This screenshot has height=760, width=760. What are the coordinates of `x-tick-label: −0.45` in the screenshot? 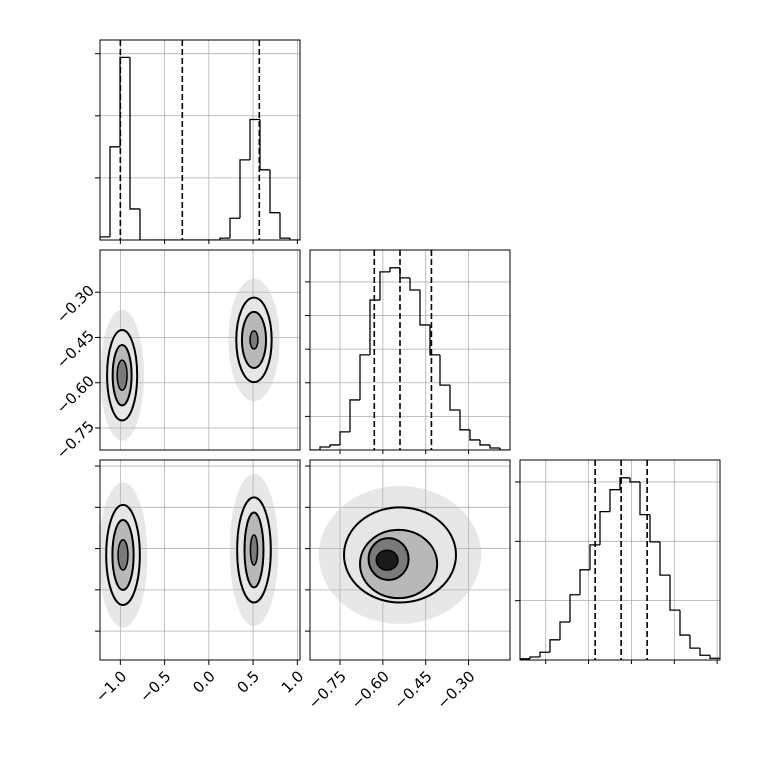 It's located at (412, 689).